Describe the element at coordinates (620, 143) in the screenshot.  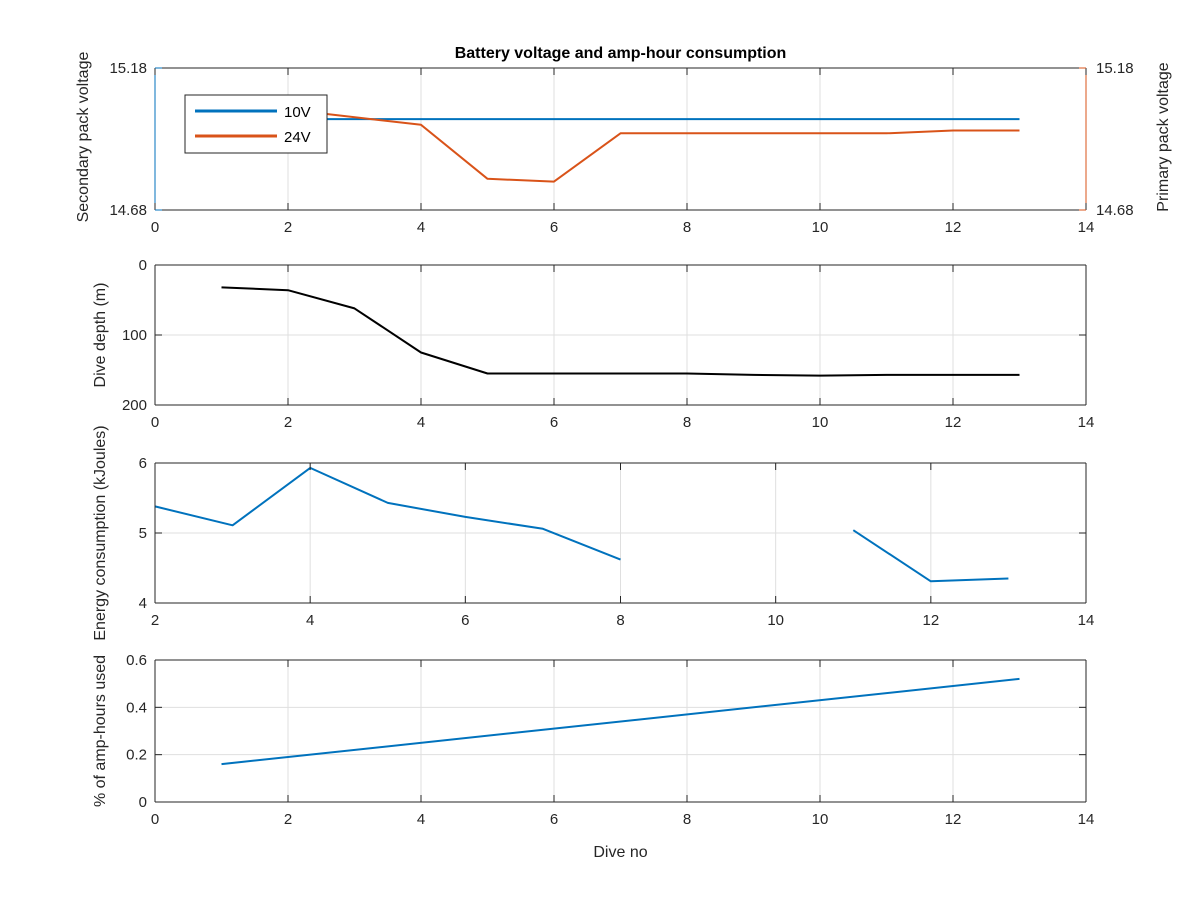
I see `series-line-24v` at that location.